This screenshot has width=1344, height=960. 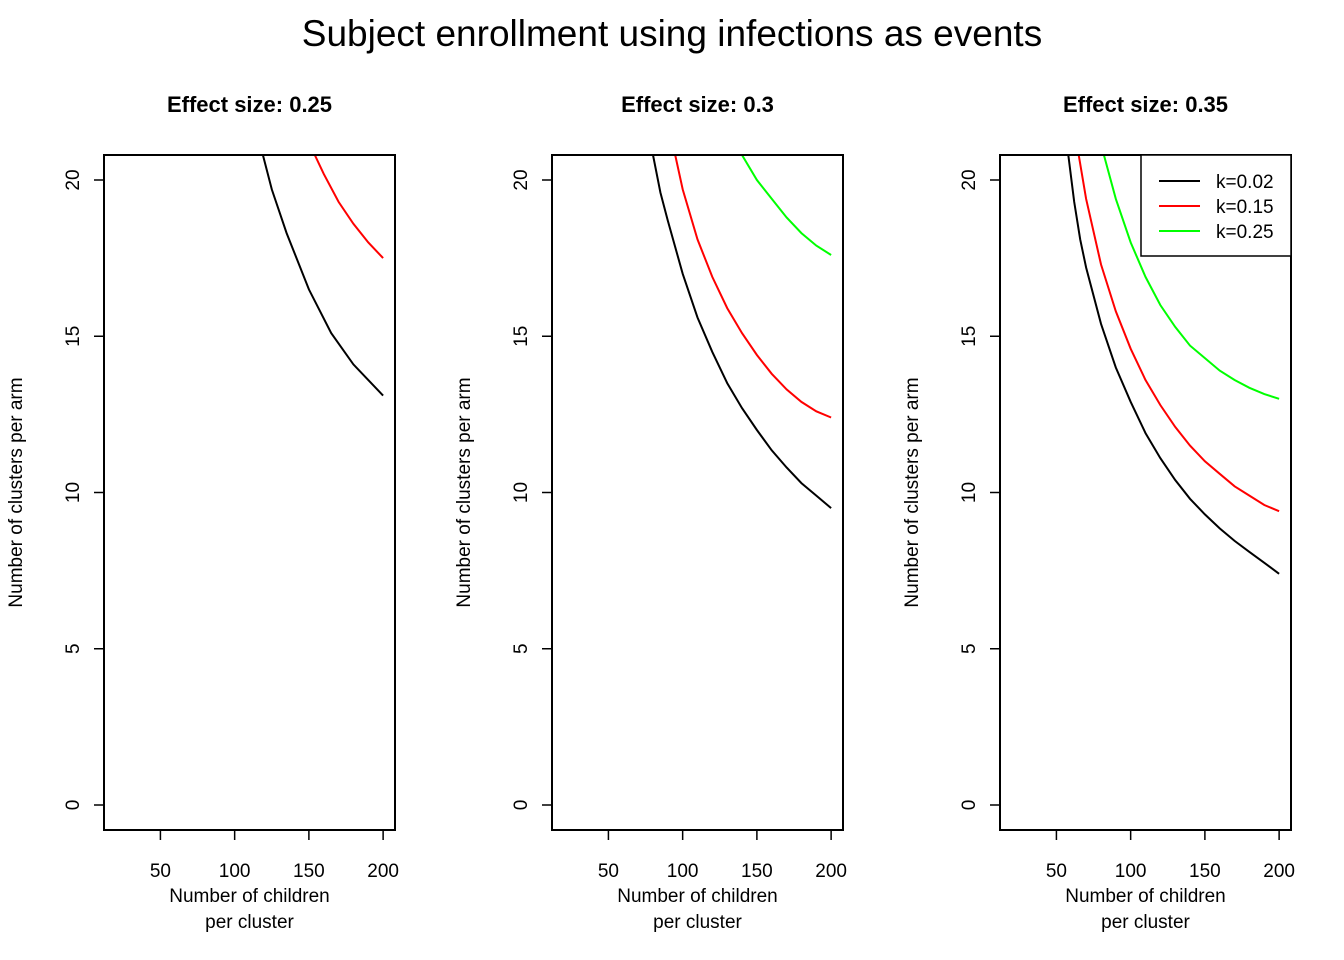 I want to click on legend-label: k=0.15, so click(x=1245, y=207).